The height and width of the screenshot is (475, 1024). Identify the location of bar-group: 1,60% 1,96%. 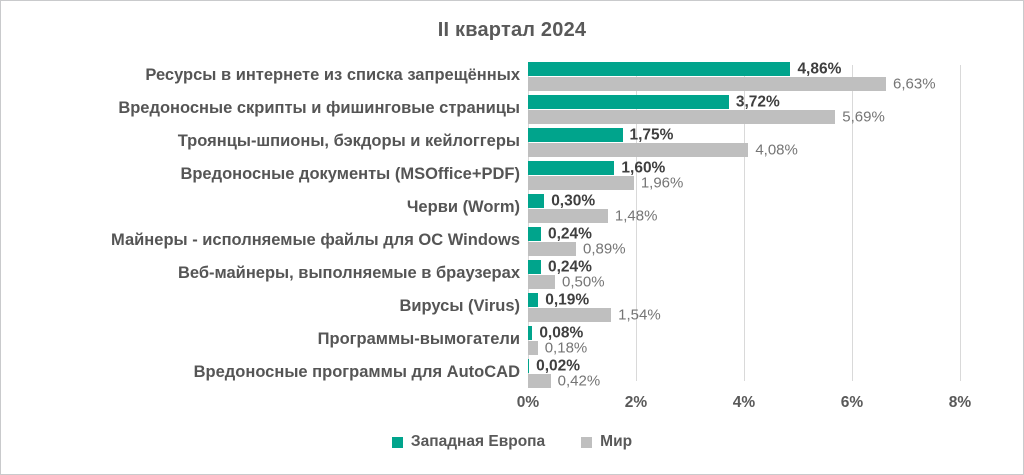
(744, 174).